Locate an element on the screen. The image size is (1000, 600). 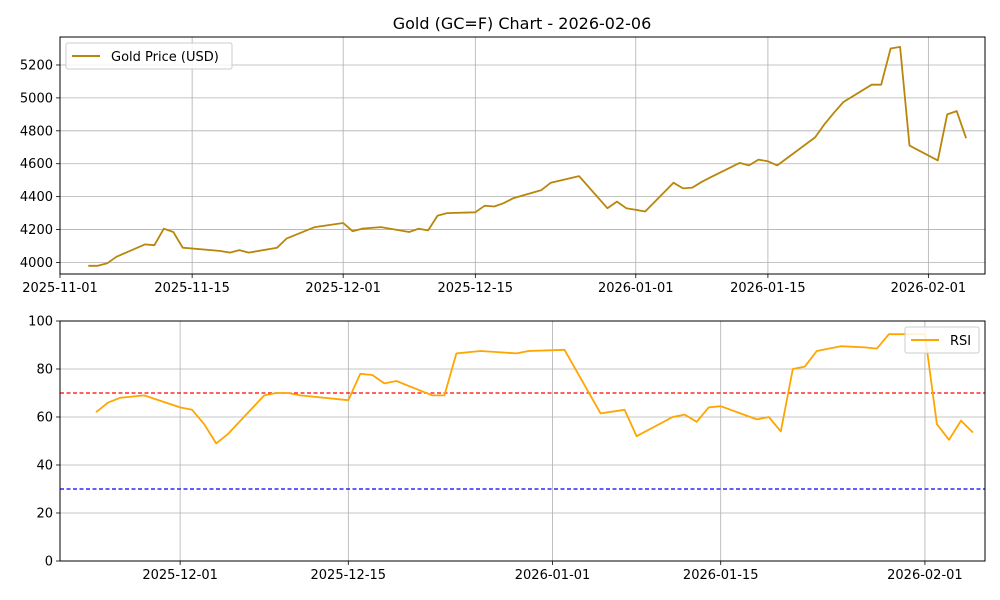
price-x-tick-label: 2026-02-01 is located at coordinates (929, 288).